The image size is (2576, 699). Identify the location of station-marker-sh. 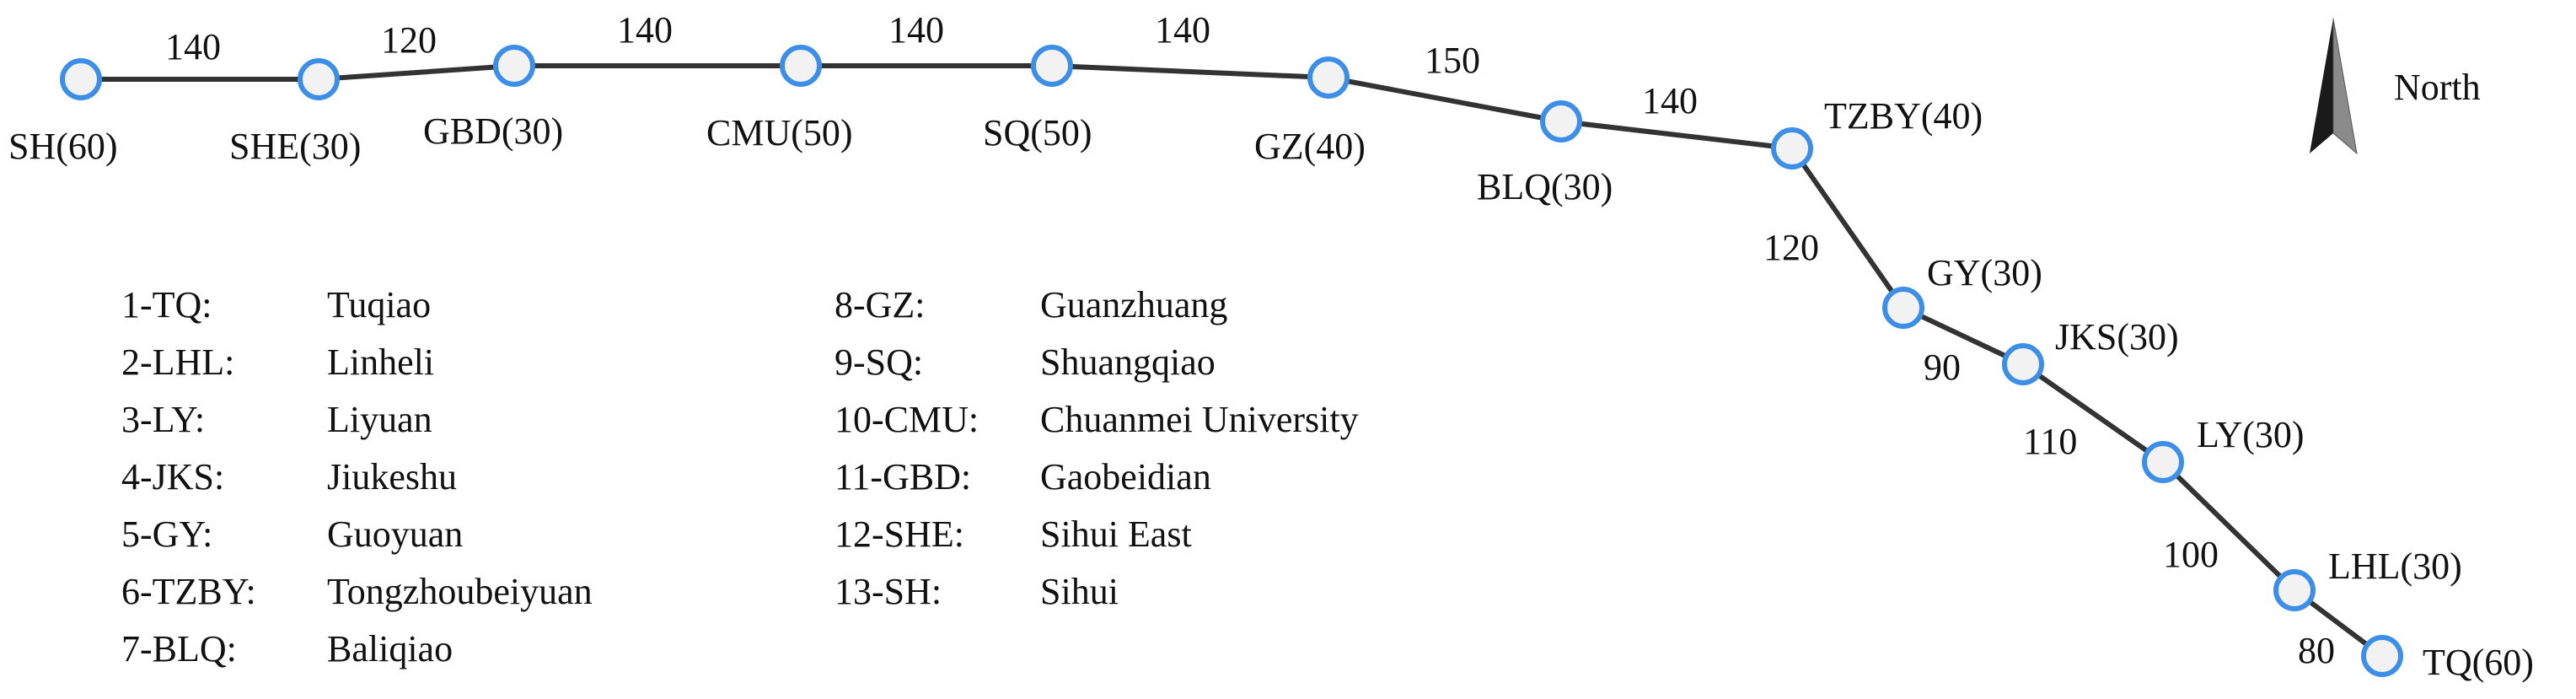
(81, 79).